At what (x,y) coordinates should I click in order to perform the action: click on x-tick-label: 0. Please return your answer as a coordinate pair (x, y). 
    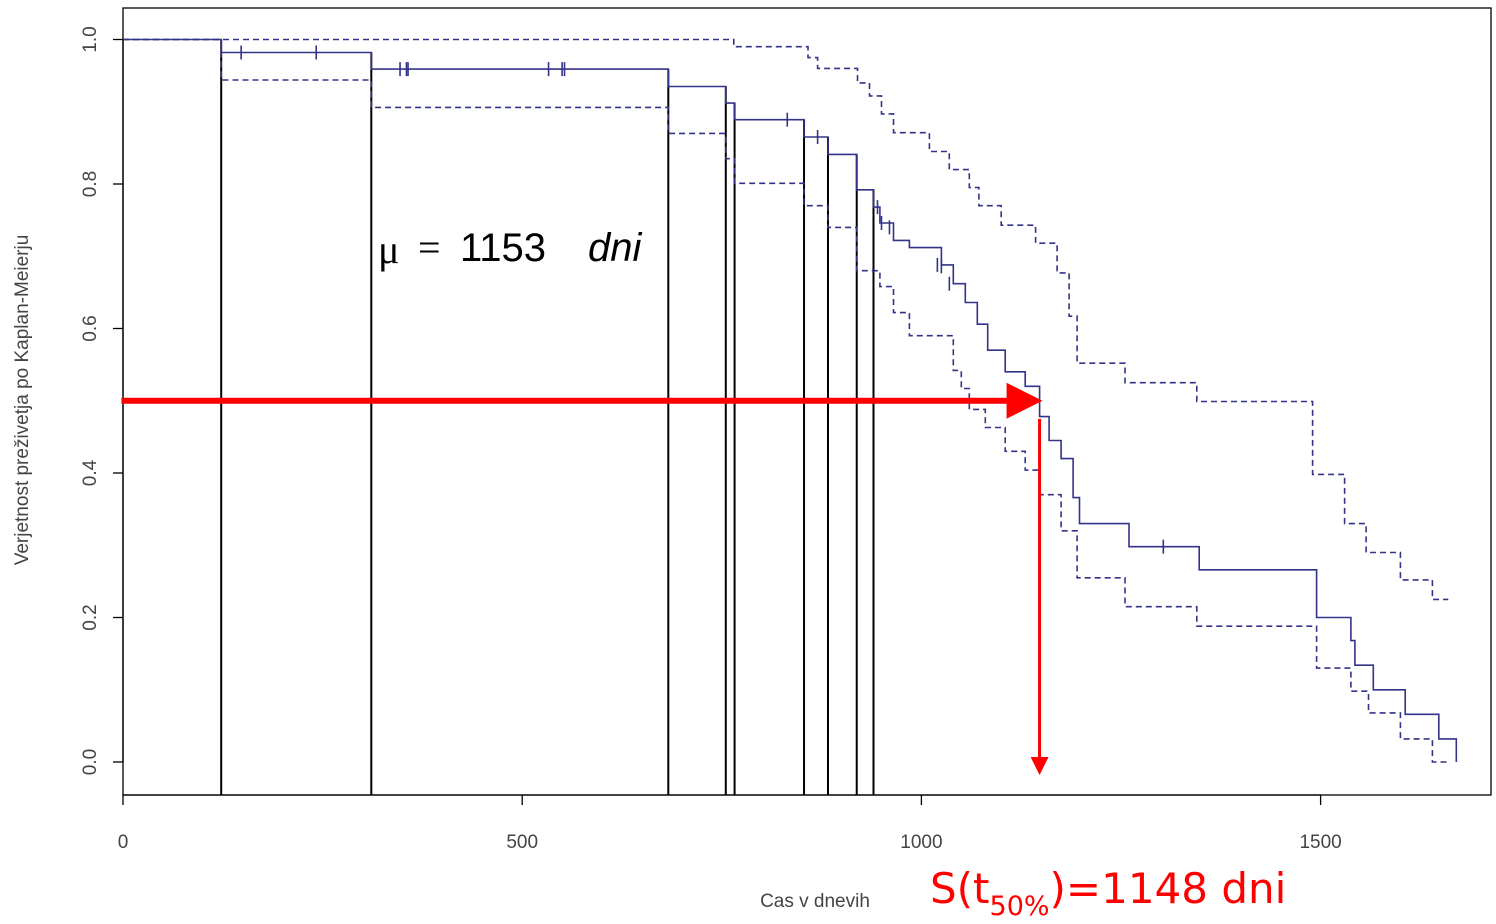
    Looking at the image, I should click on (123, 842).